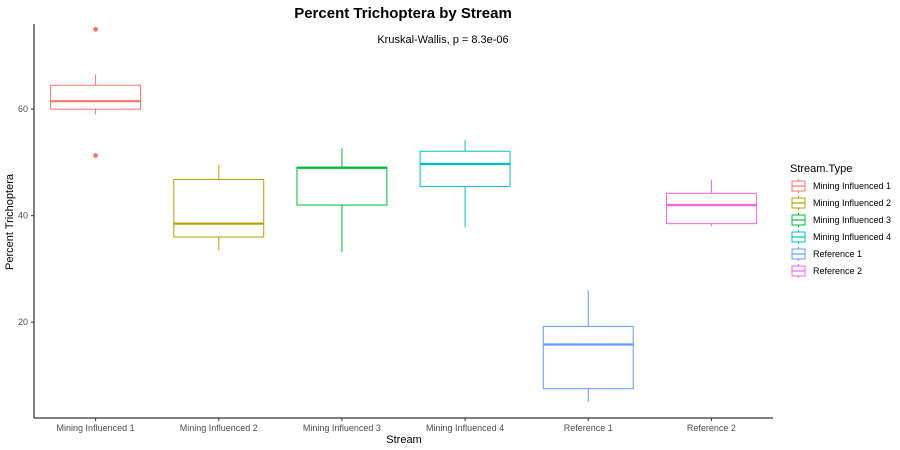  I want to click on chart-annotation: Kruskal-Wallis, p = 8.3e-06, so click(442, 40).